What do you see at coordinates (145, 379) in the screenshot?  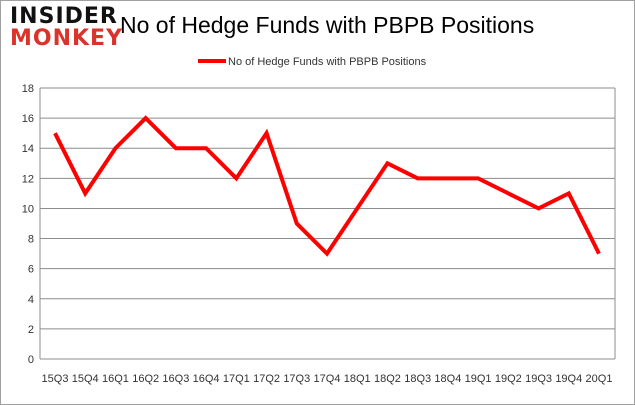 I see `x-tick-label: 16Q2` at bounding box center [145, 379].